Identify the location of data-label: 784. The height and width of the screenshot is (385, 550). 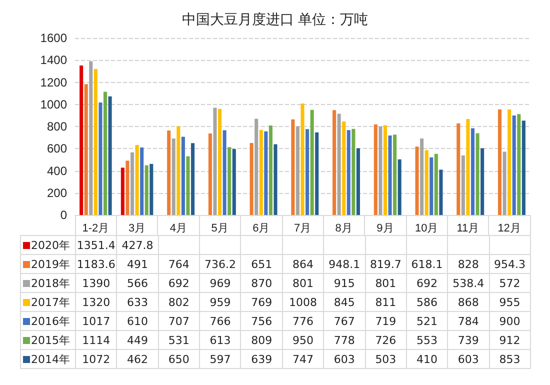
(469, 321).